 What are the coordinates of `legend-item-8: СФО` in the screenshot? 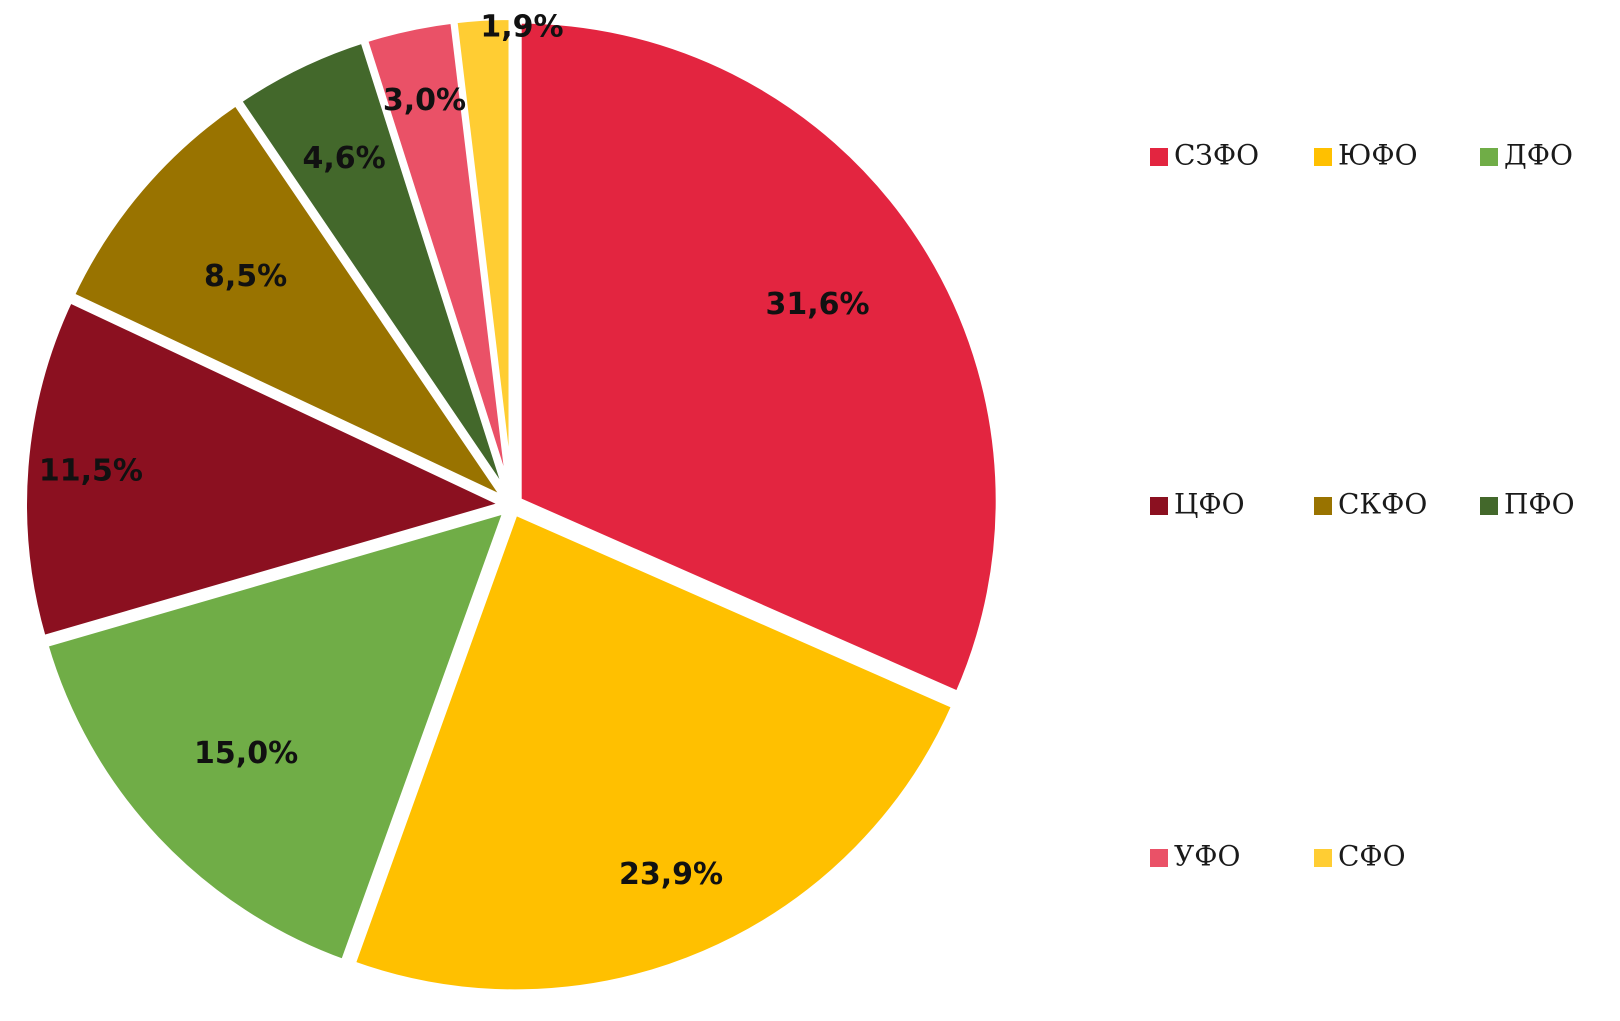 It's located at (1360, 856).